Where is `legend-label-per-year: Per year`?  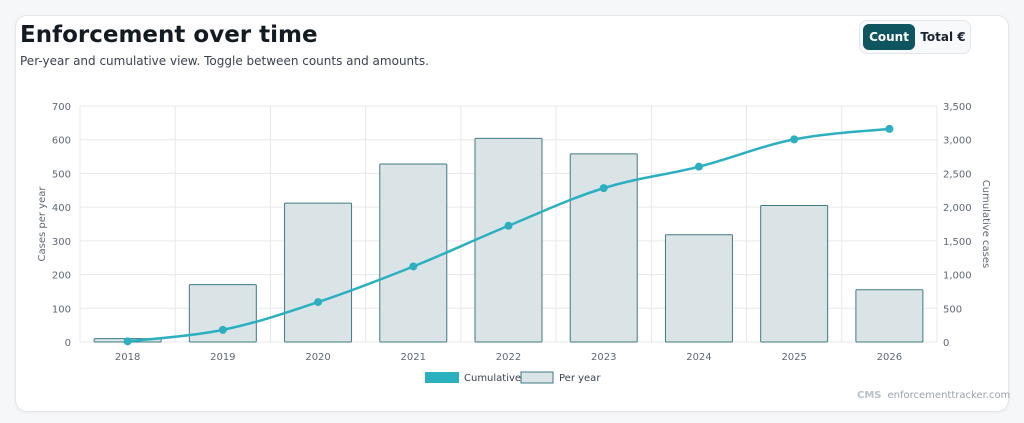
legend-label-per-year: Per year is located at coordinates (580, 378).